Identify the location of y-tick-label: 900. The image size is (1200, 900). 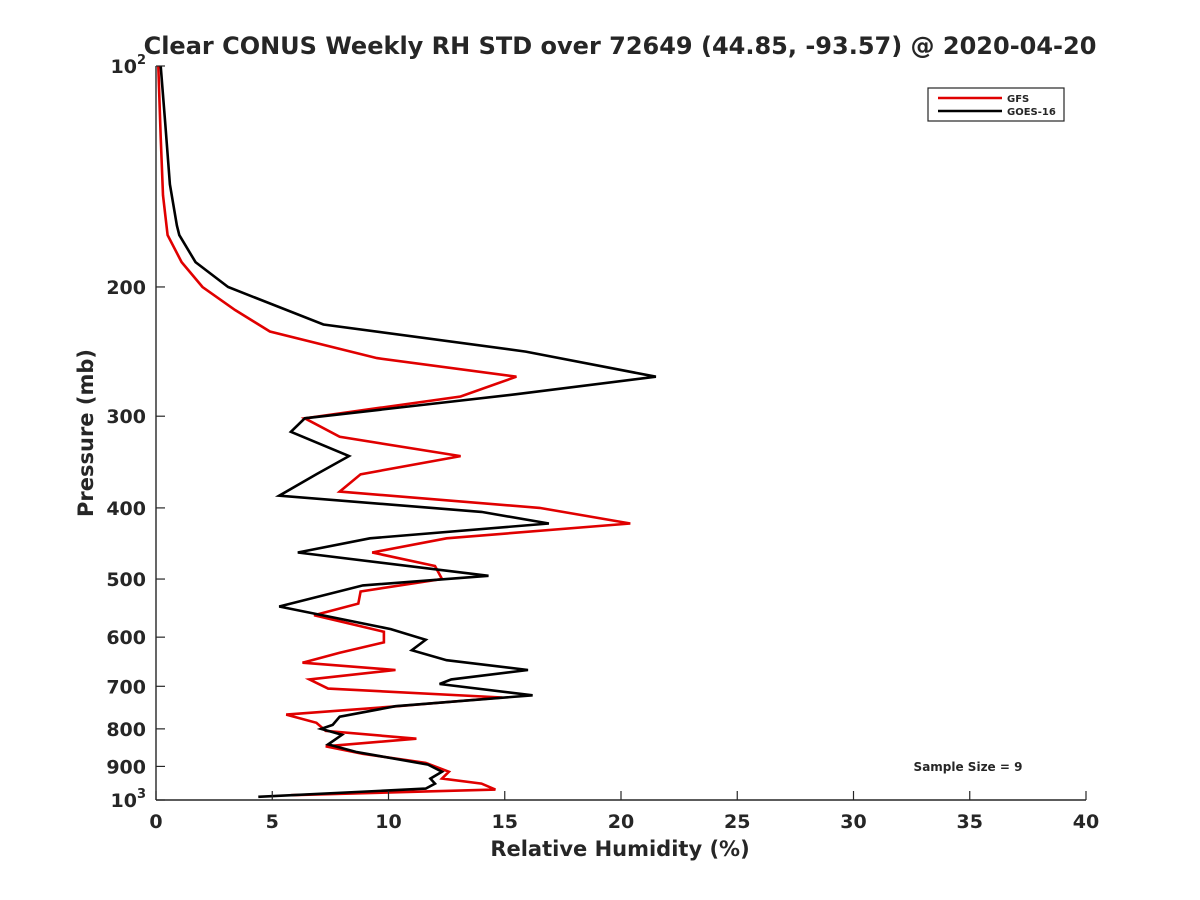
(126, 767).